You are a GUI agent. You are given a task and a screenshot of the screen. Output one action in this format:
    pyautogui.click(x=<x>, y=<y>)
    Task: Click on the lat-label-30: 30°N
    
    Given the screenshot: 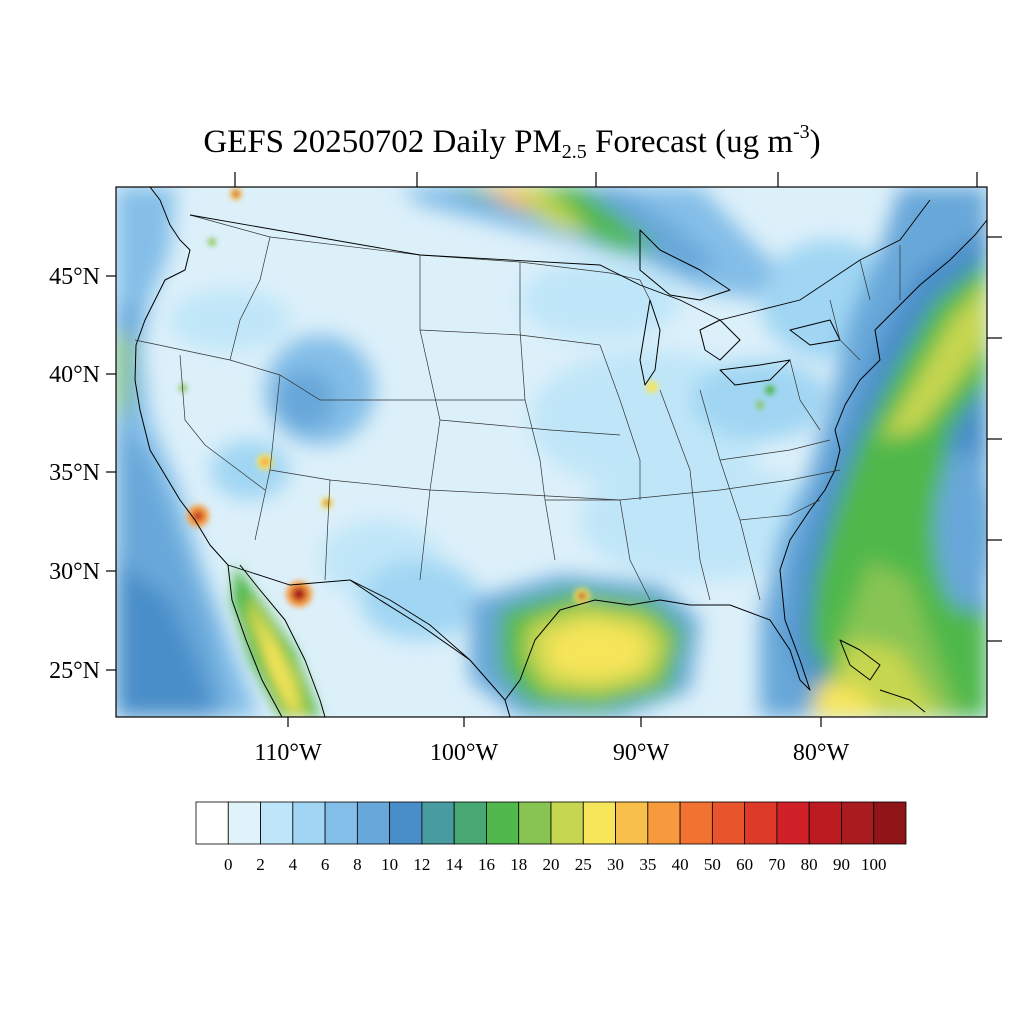 What is the action you would take?
    pyautogui.click(x=74, y=572)
    